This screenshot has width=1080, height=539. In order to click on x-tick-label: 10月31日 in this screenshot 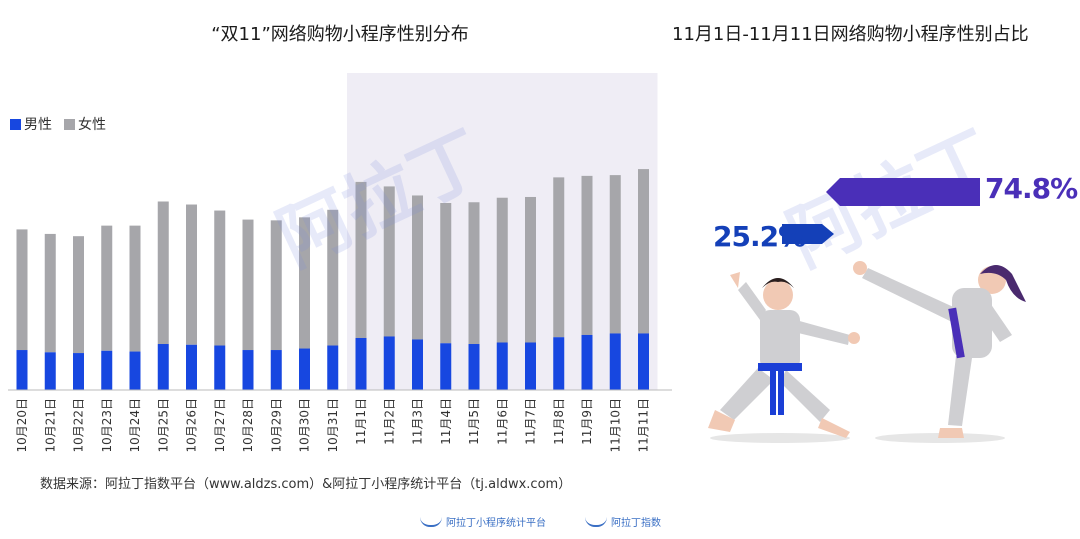, I will do `click(333, 425)`.